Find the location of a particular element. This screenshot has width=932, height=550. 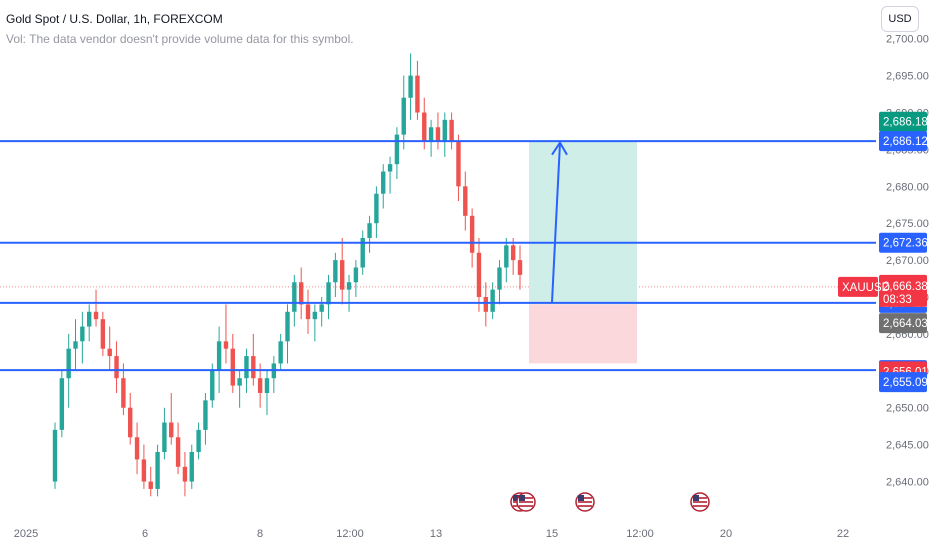

middle-line-price-label: 2,672.36 is located at coordinates (903, 242).